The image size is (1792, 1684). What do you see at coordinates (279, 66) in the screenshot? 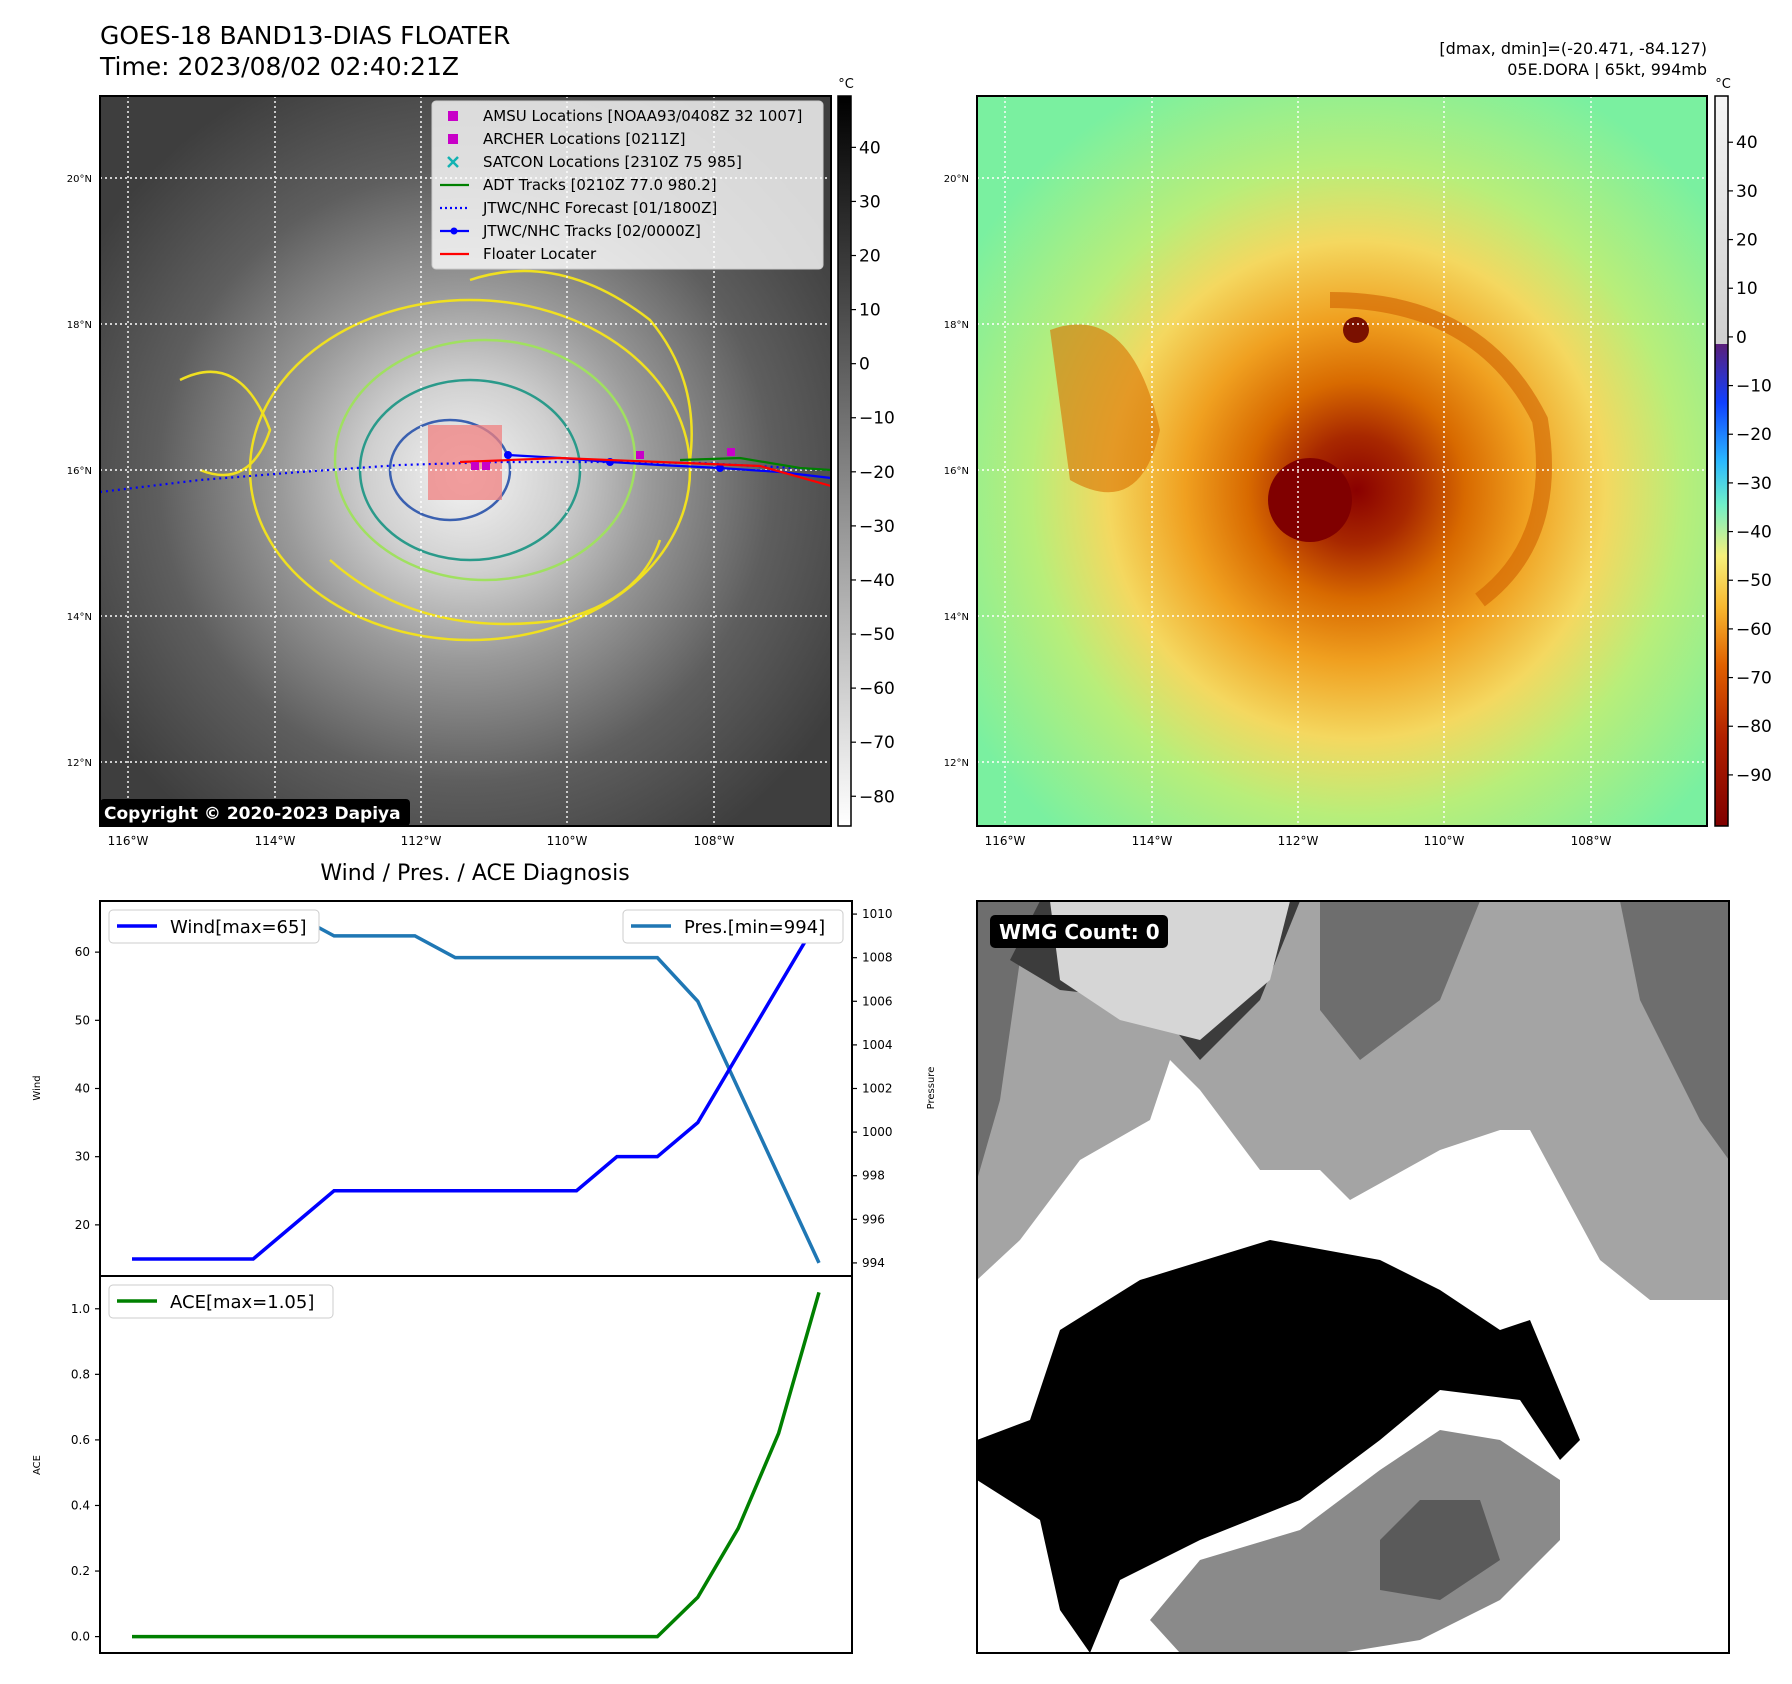
I see `figure-title-line2: Time: 2023/08/02 02:40:21Z` at bounding box center [279, 66].